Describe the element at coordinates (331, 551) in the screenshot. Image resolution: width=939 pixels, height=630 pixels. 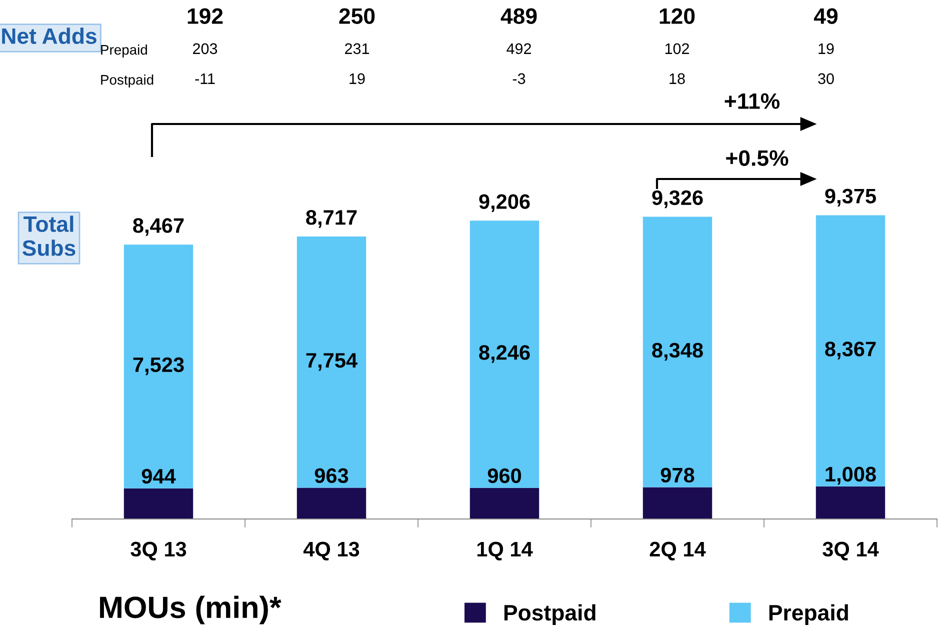
I see `x-tick-label: 4Q 13` at that location.